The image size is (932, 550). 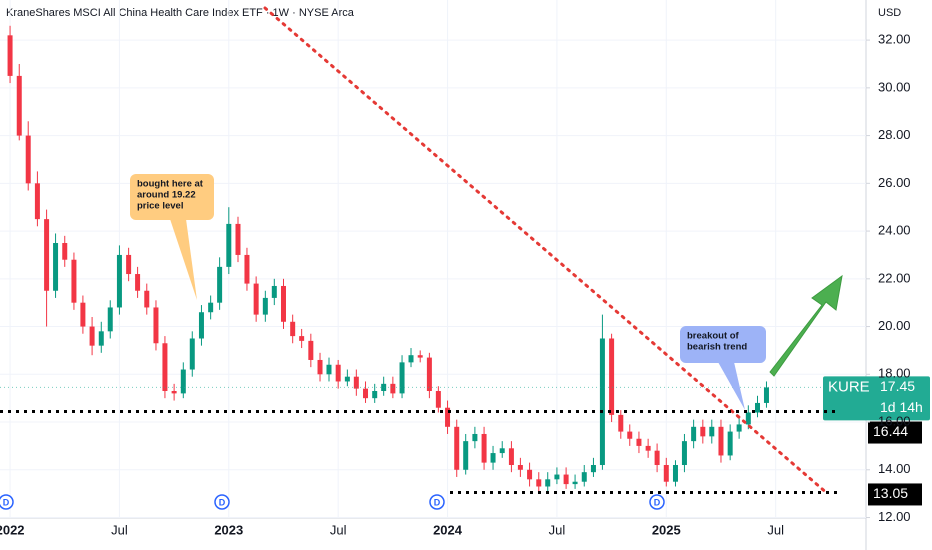 I want to click on y-tick-label: 20.00, so click(x=894, y=325).